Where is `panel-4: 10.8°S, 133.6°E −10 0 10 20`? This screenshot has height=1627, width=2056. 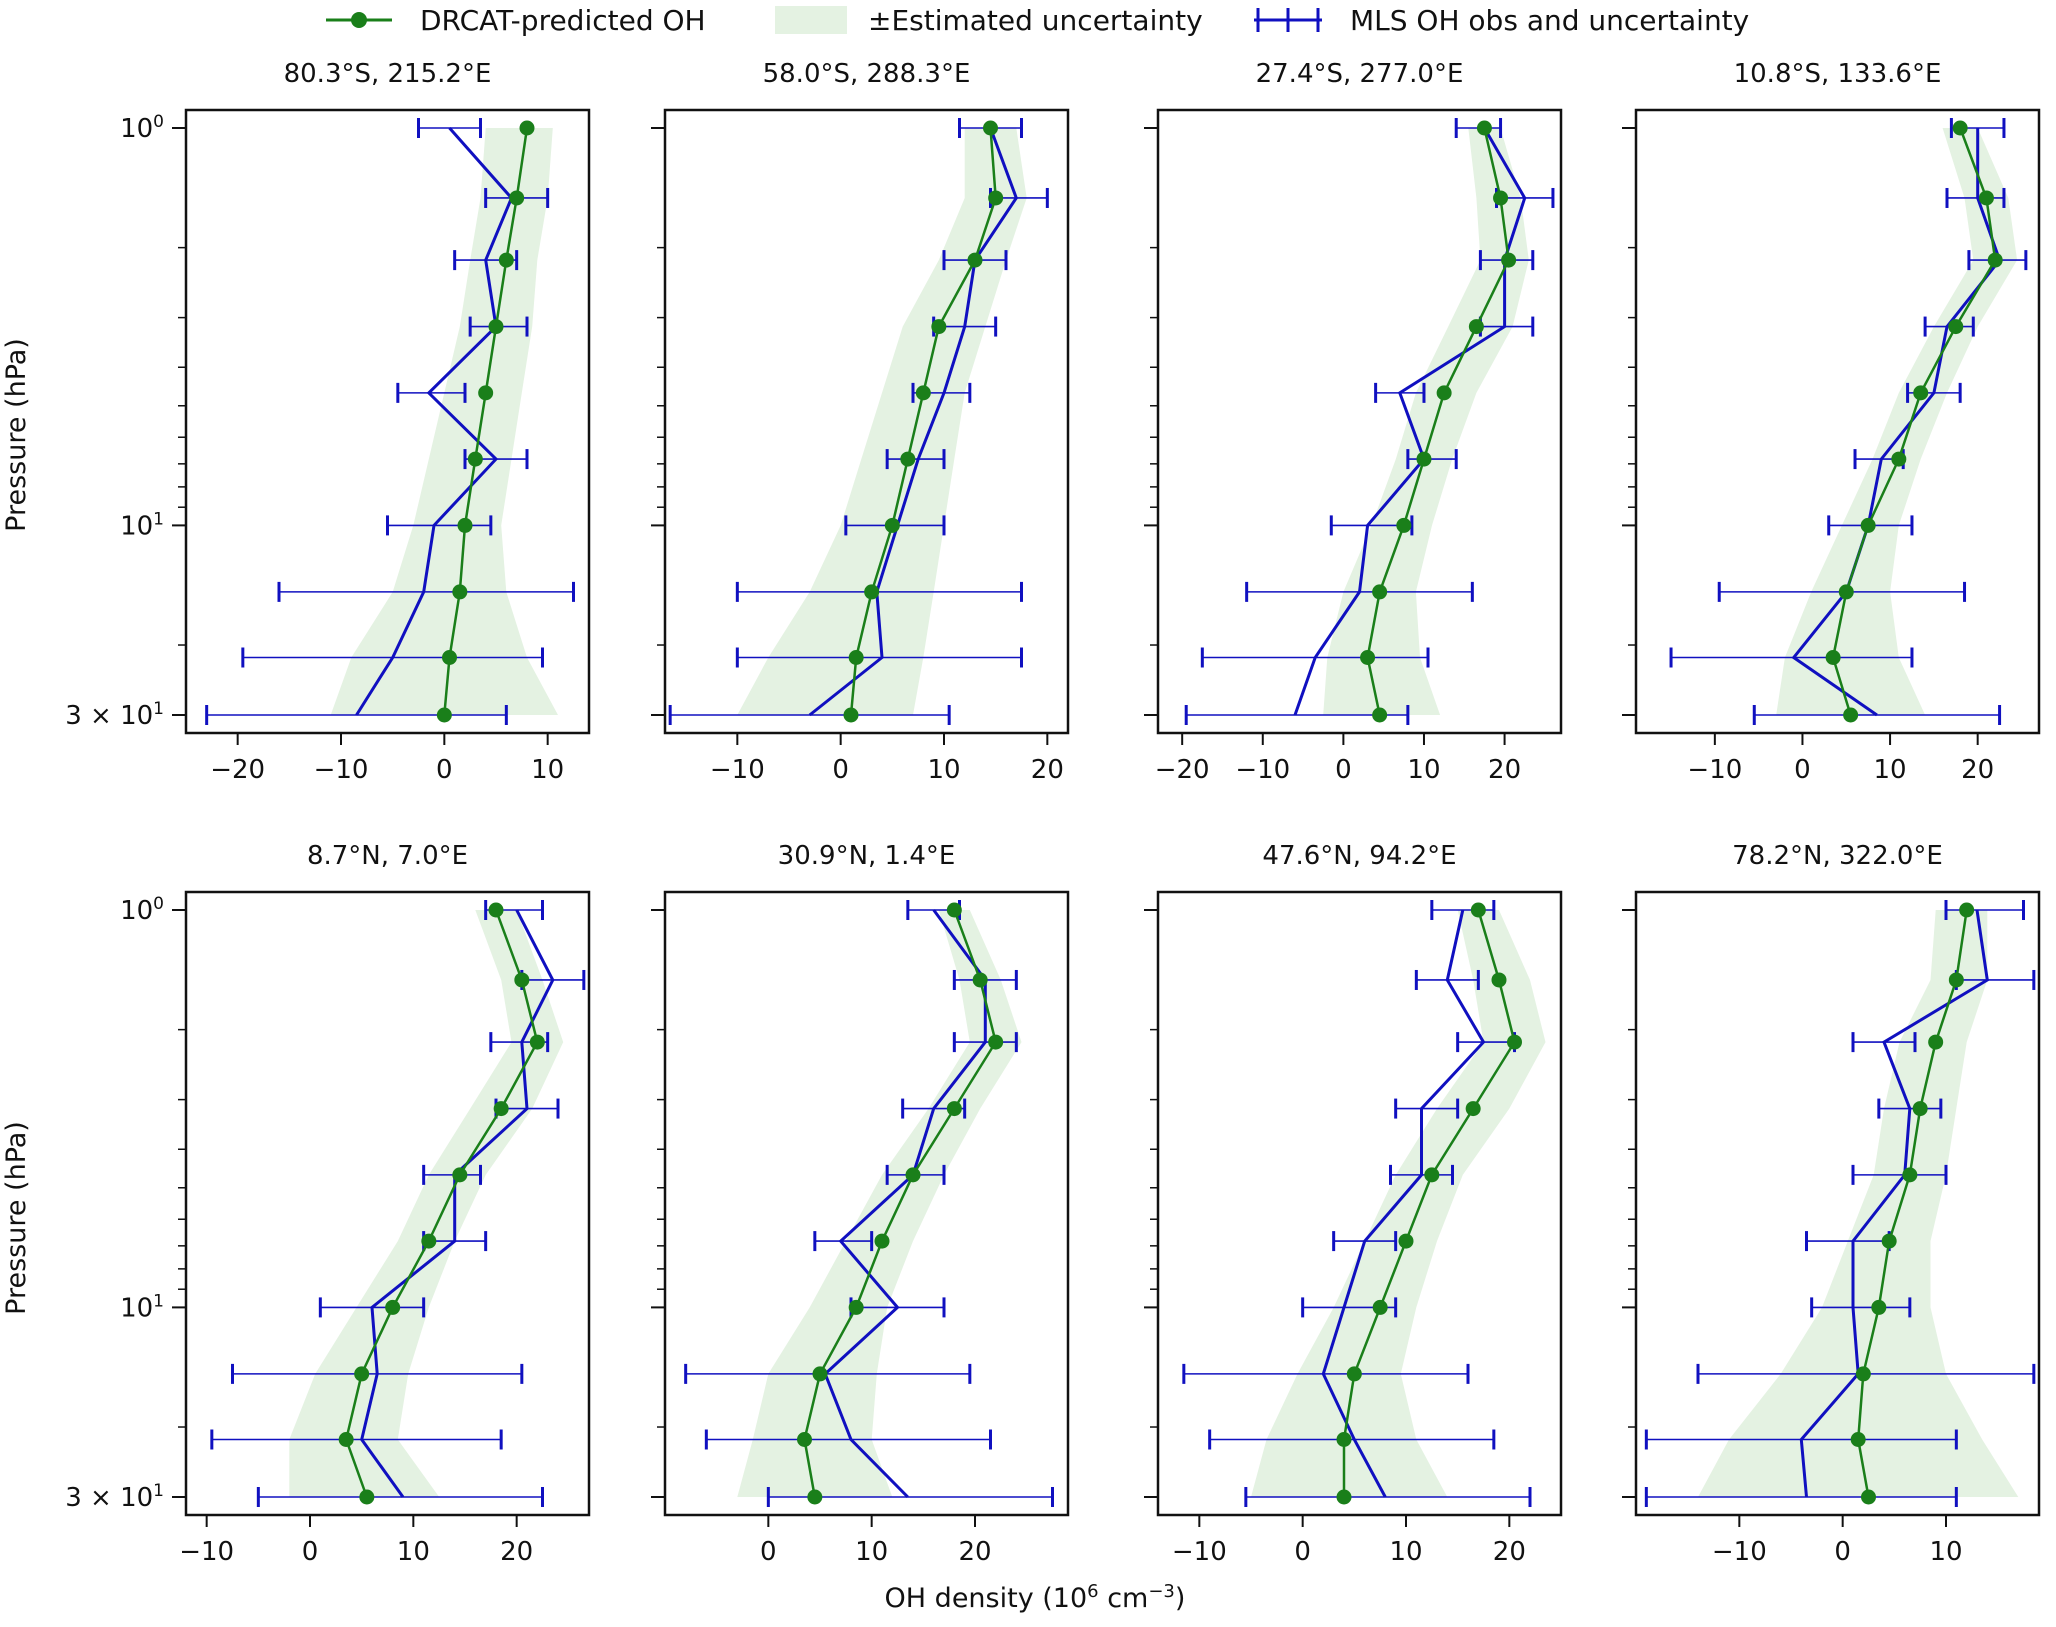 panel-4: 10.8°S, 133.6°E −10 0 10 20 is located at coordinates (1831, 422).